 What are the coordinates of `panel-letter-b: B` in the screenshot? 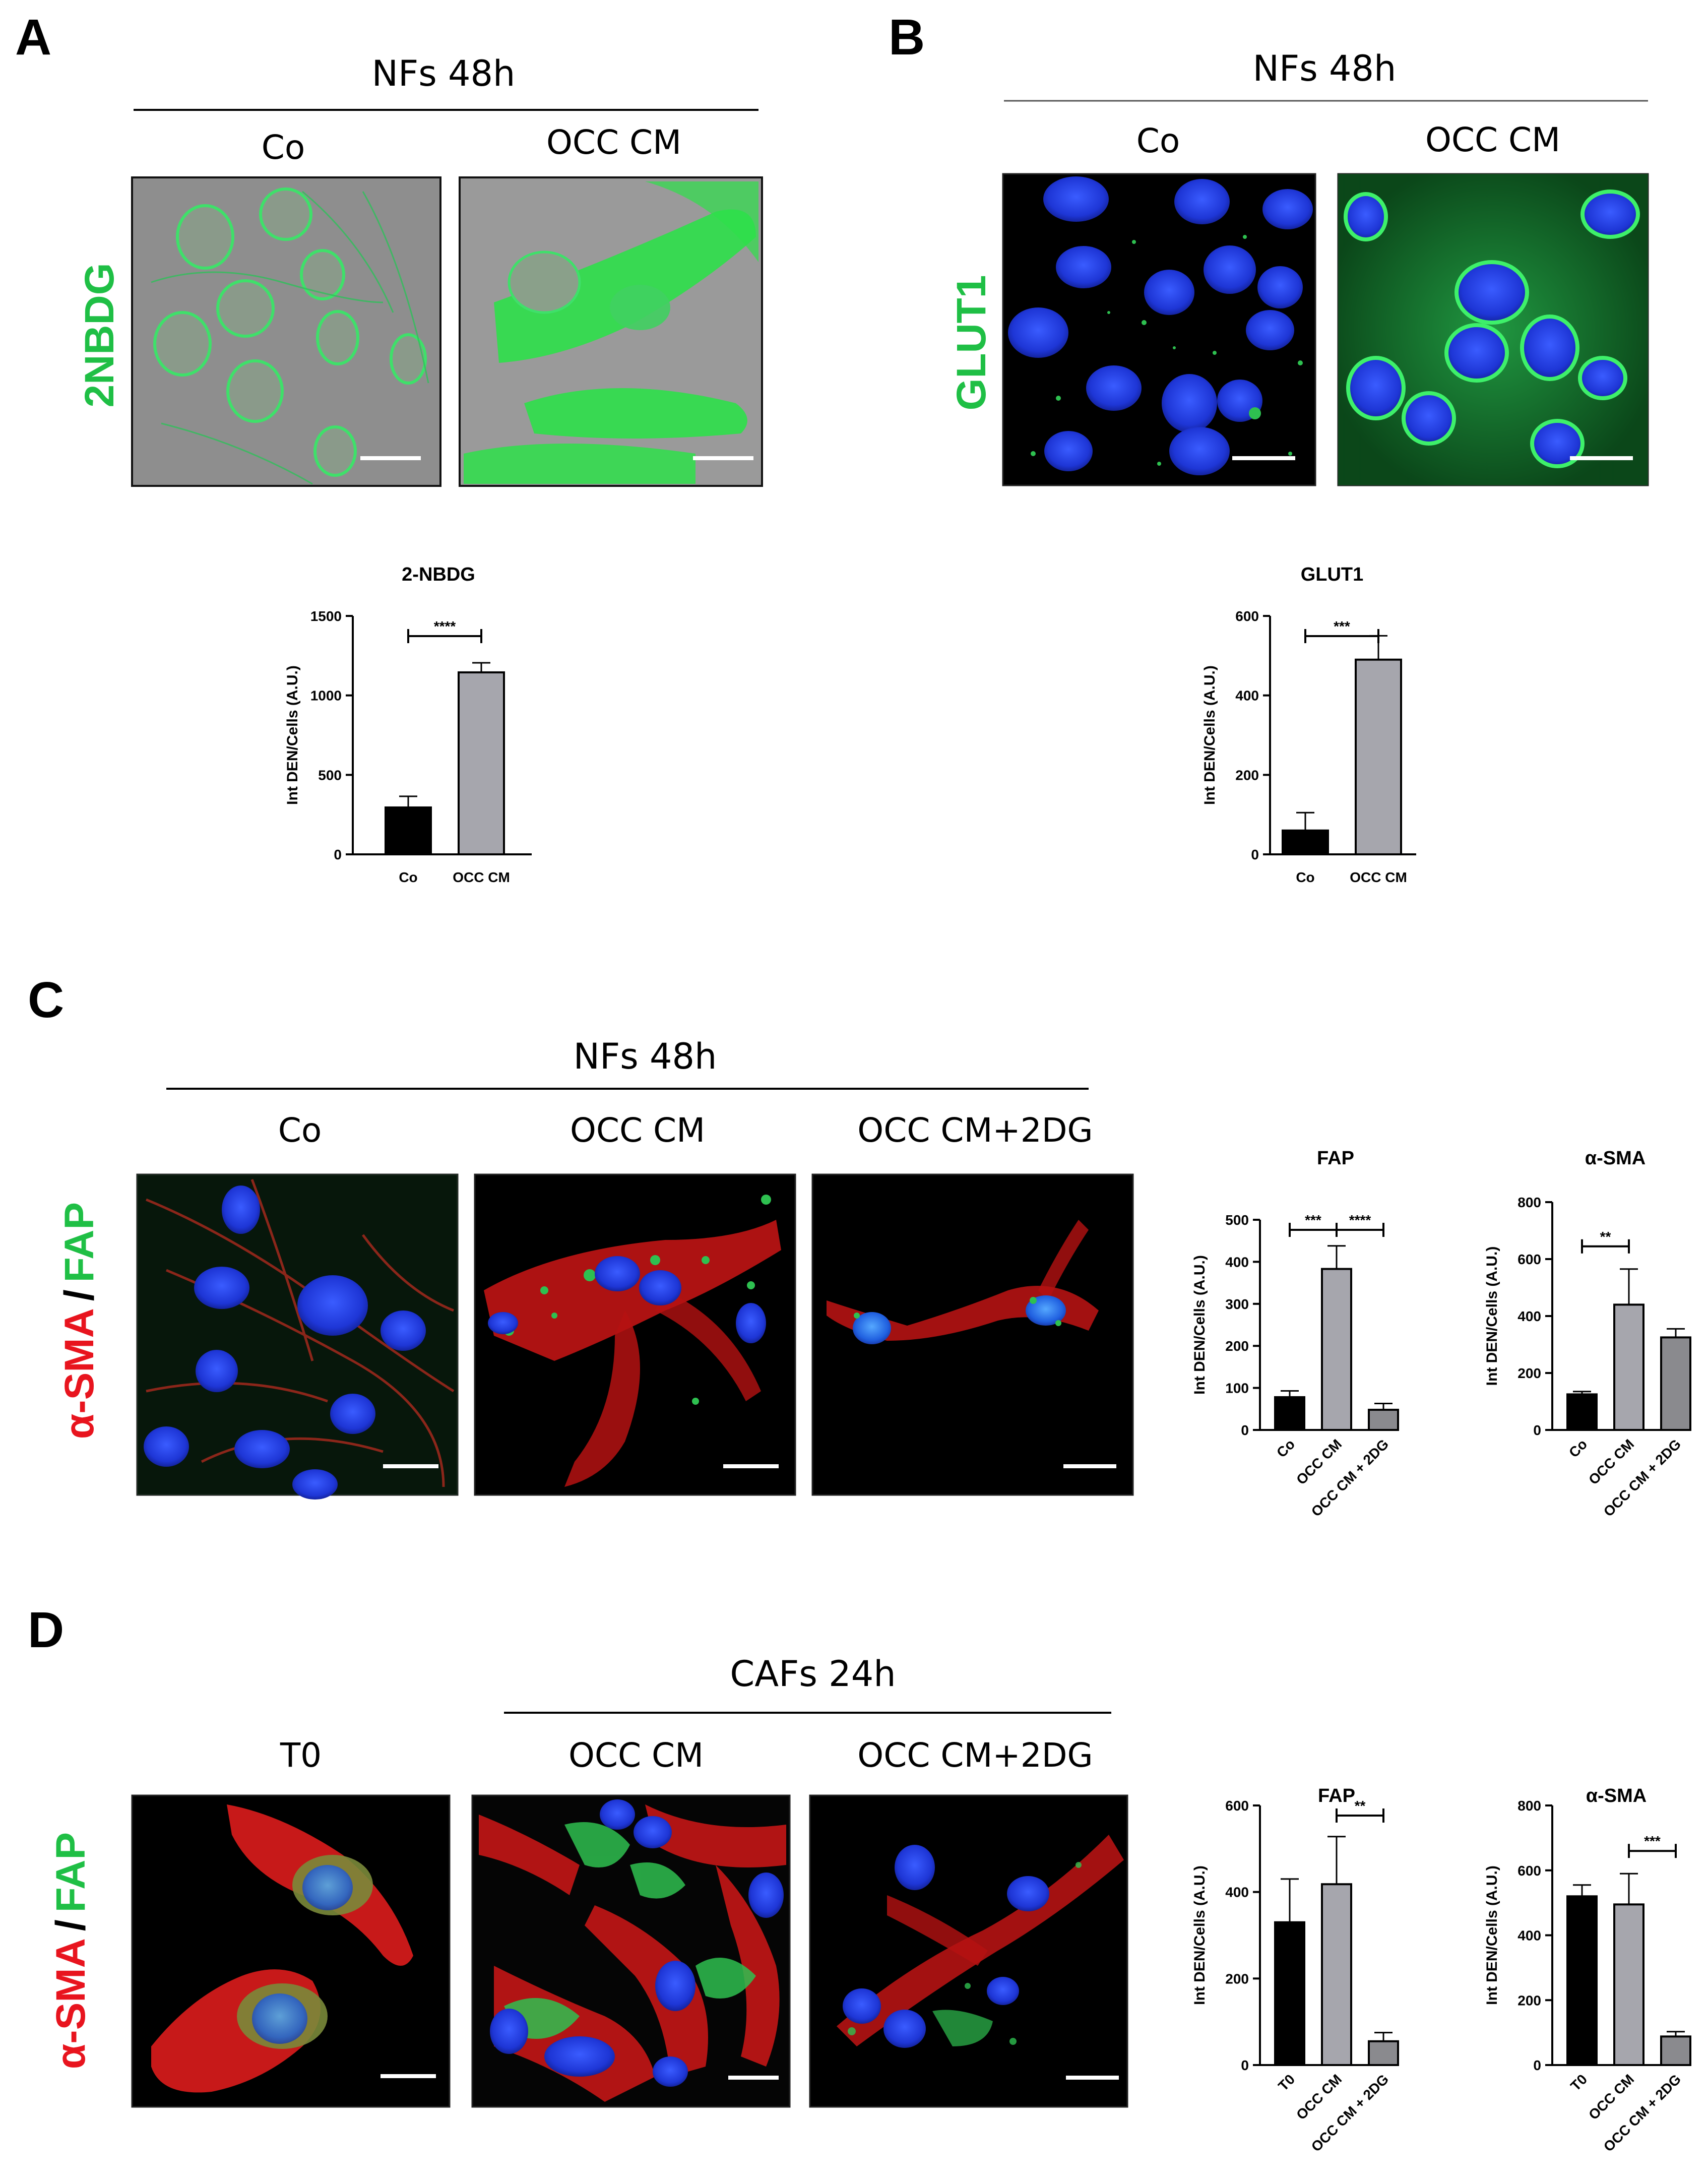 It's located at (907, 38).